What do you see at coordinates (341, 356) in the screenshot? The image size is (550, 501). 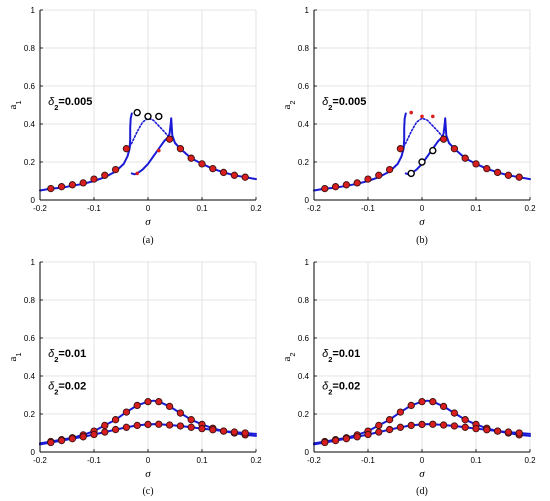 I see `delta-annotation: δ2=0.01` at bounding box center [341, 356].